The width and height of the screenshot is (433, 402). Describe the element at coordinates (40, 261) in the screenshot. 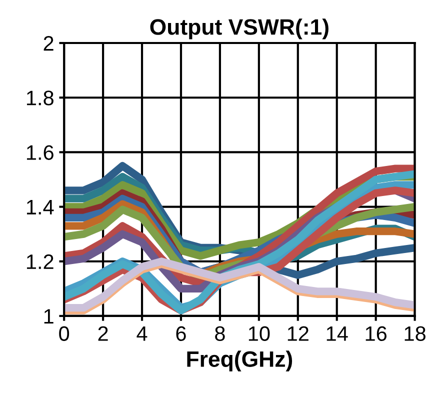

I see `y-tick-label: 1.2` at that location.